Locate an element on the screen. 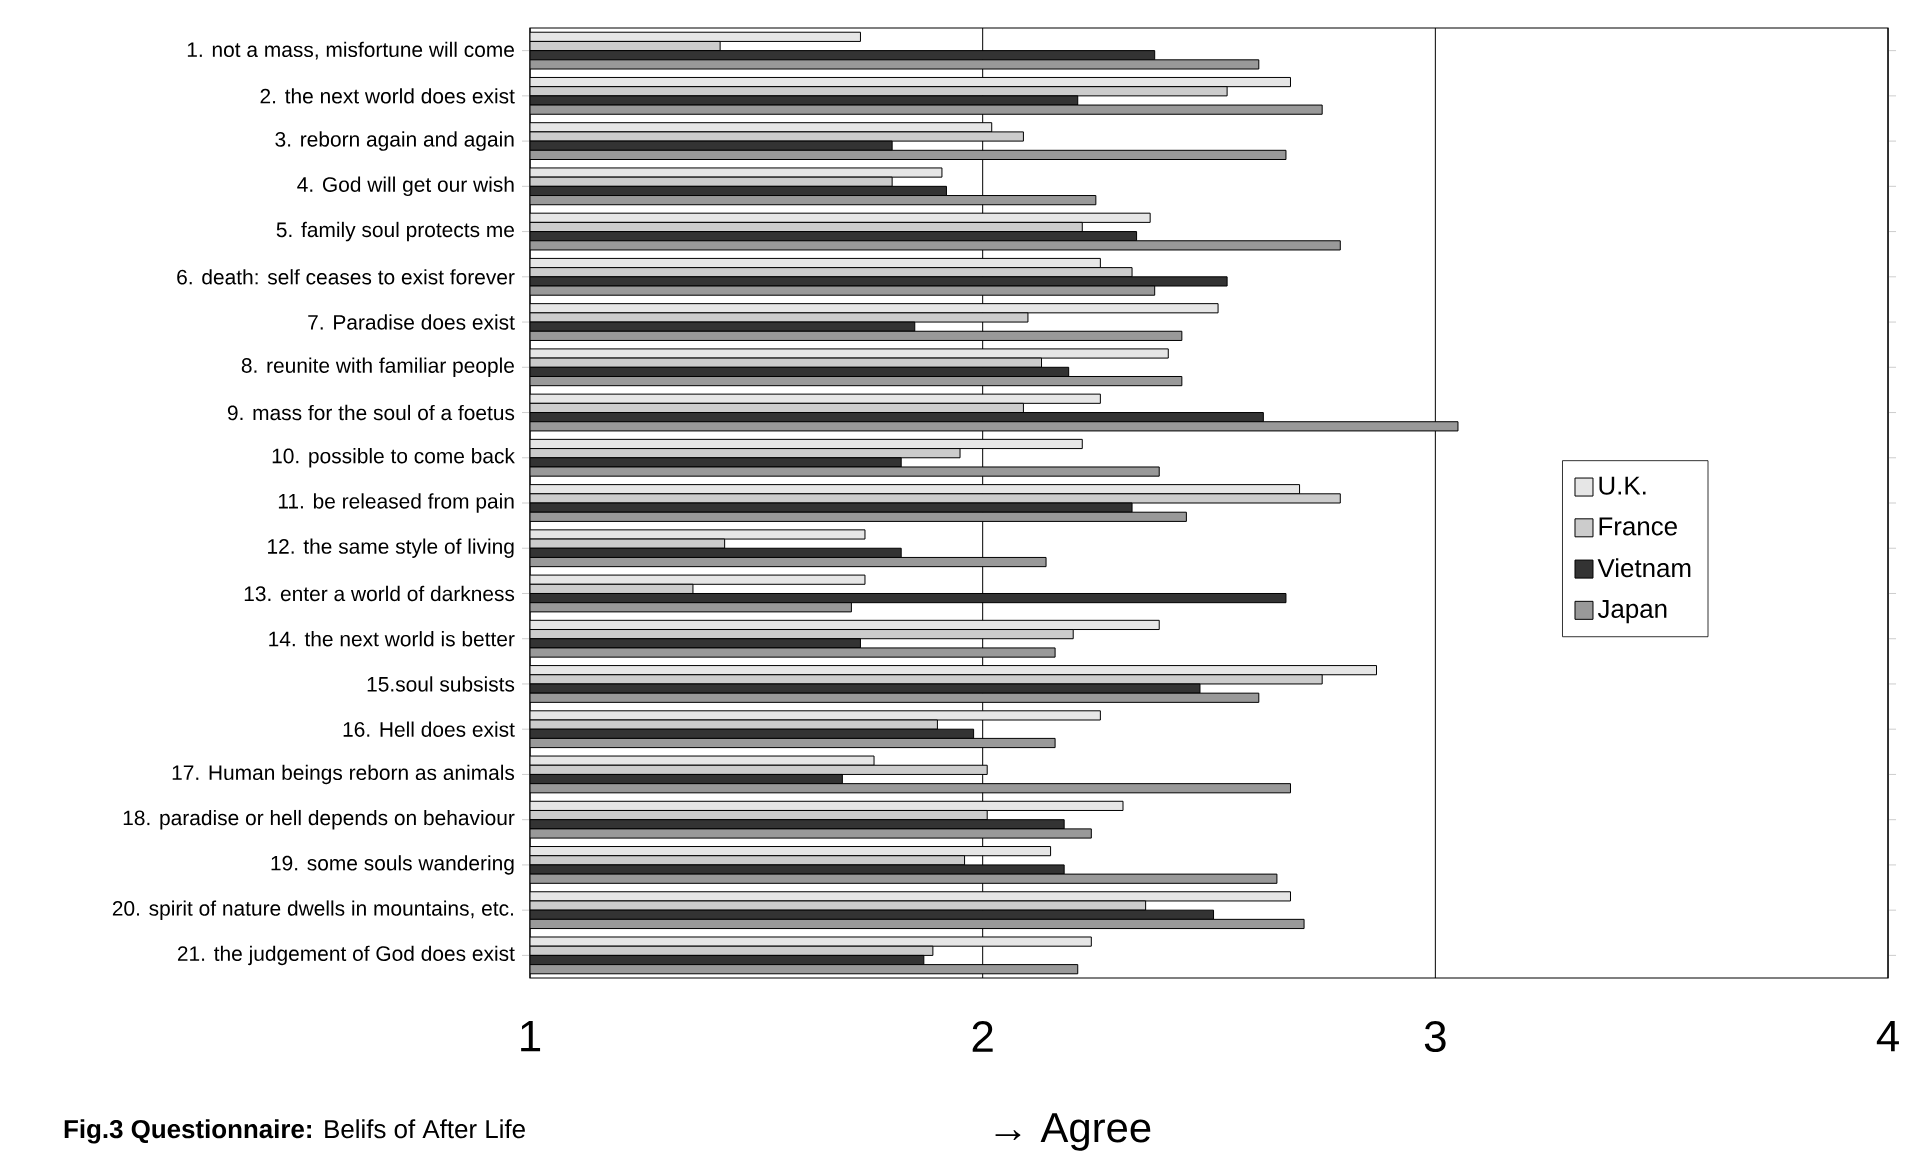  x-tick-label: 3 is located at coordinates (1435, 1037).